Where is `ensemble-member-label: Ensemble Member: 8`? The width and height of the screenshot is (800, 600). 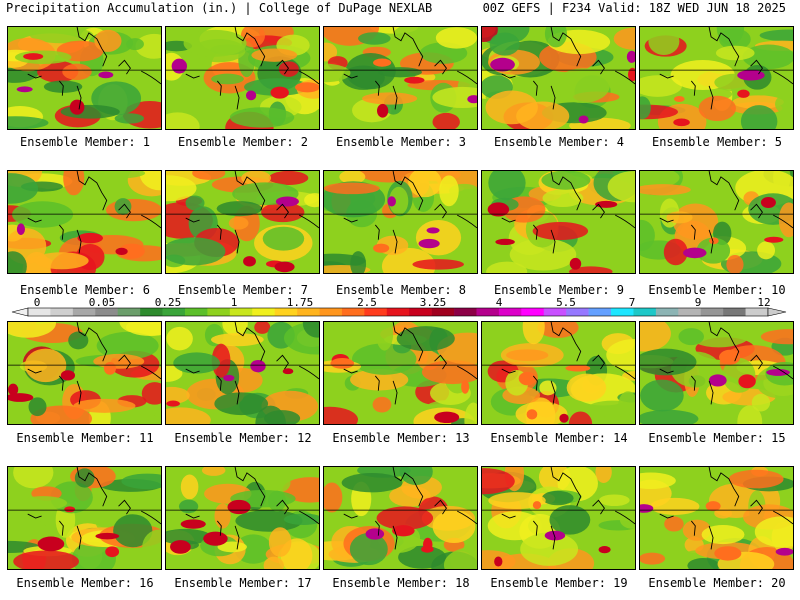 ensemble-member-label: Ensemble Member: 8 is located at coordinates (401, 290).